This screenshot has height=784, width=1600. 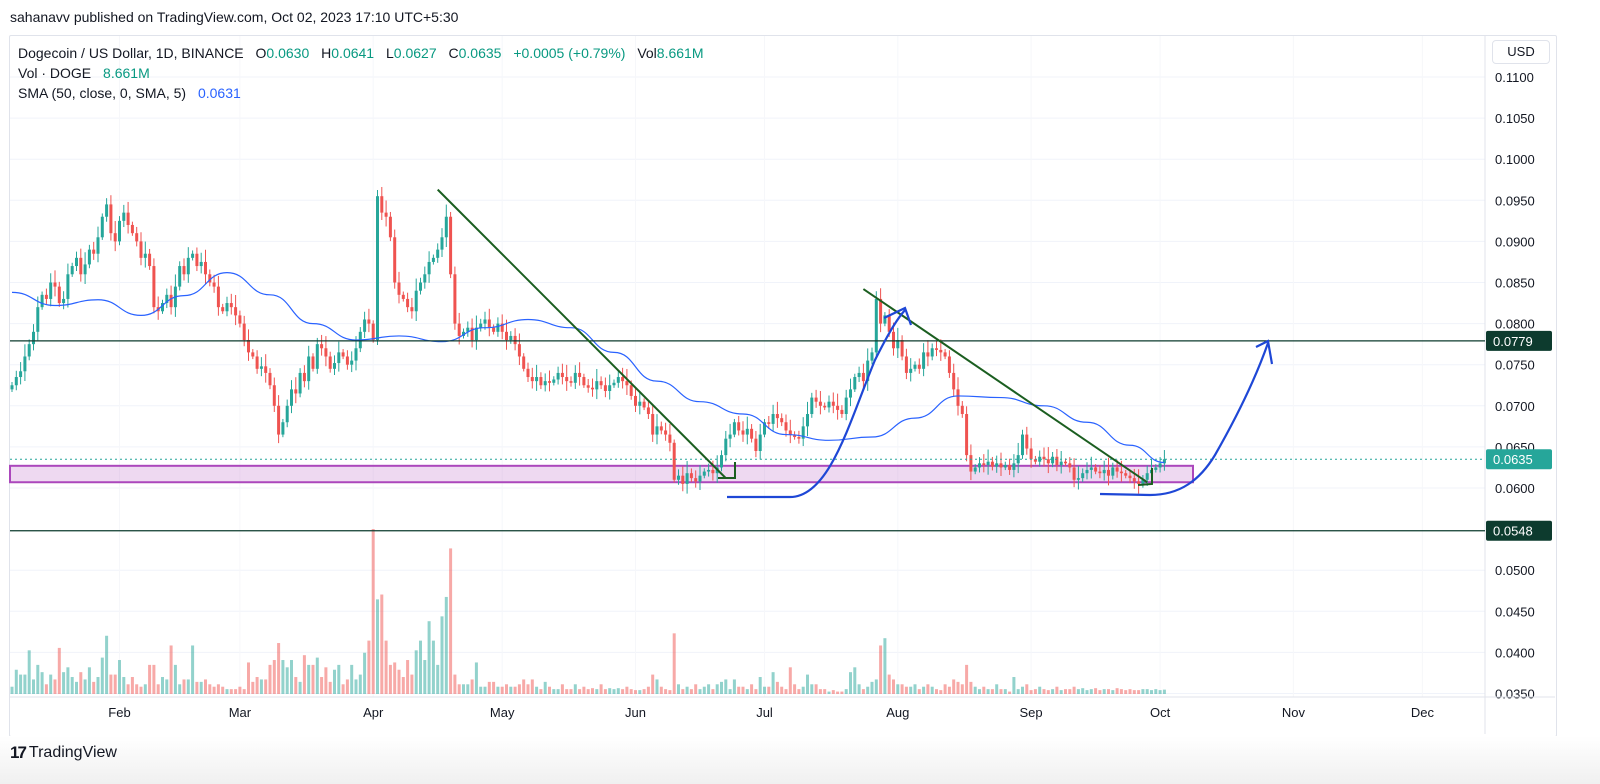 I want to click on change-value: +0.0005 (+0.79%), so click(x=569, y=53).